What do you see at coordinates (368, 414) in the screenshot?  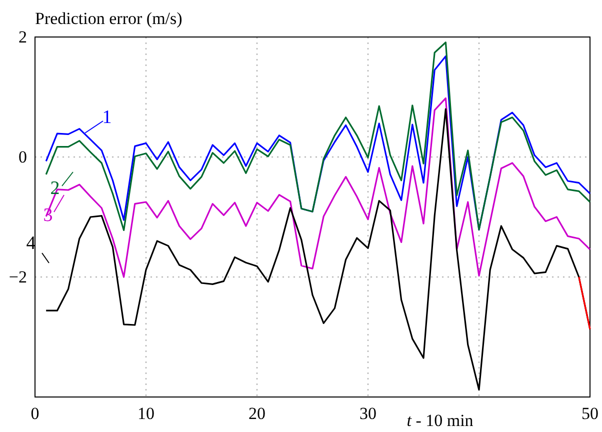 I see `x-tick-label: 30` at bounding box center [368, 414].